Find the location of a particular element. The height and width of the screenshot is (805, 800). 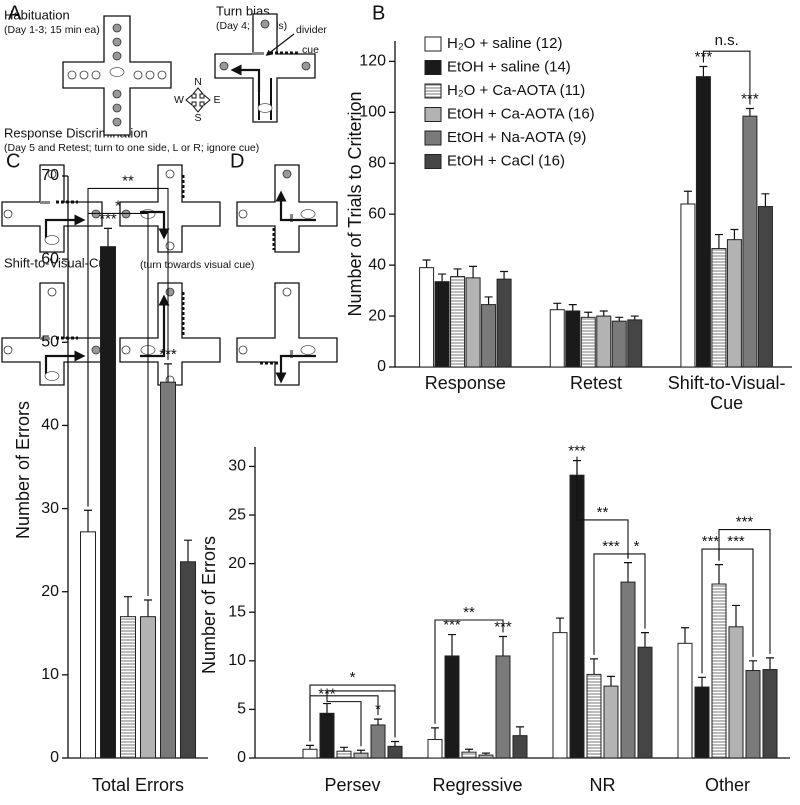

legend-label: EtOH + Ca-AOTA (16) is located at coordinates (521, 113).